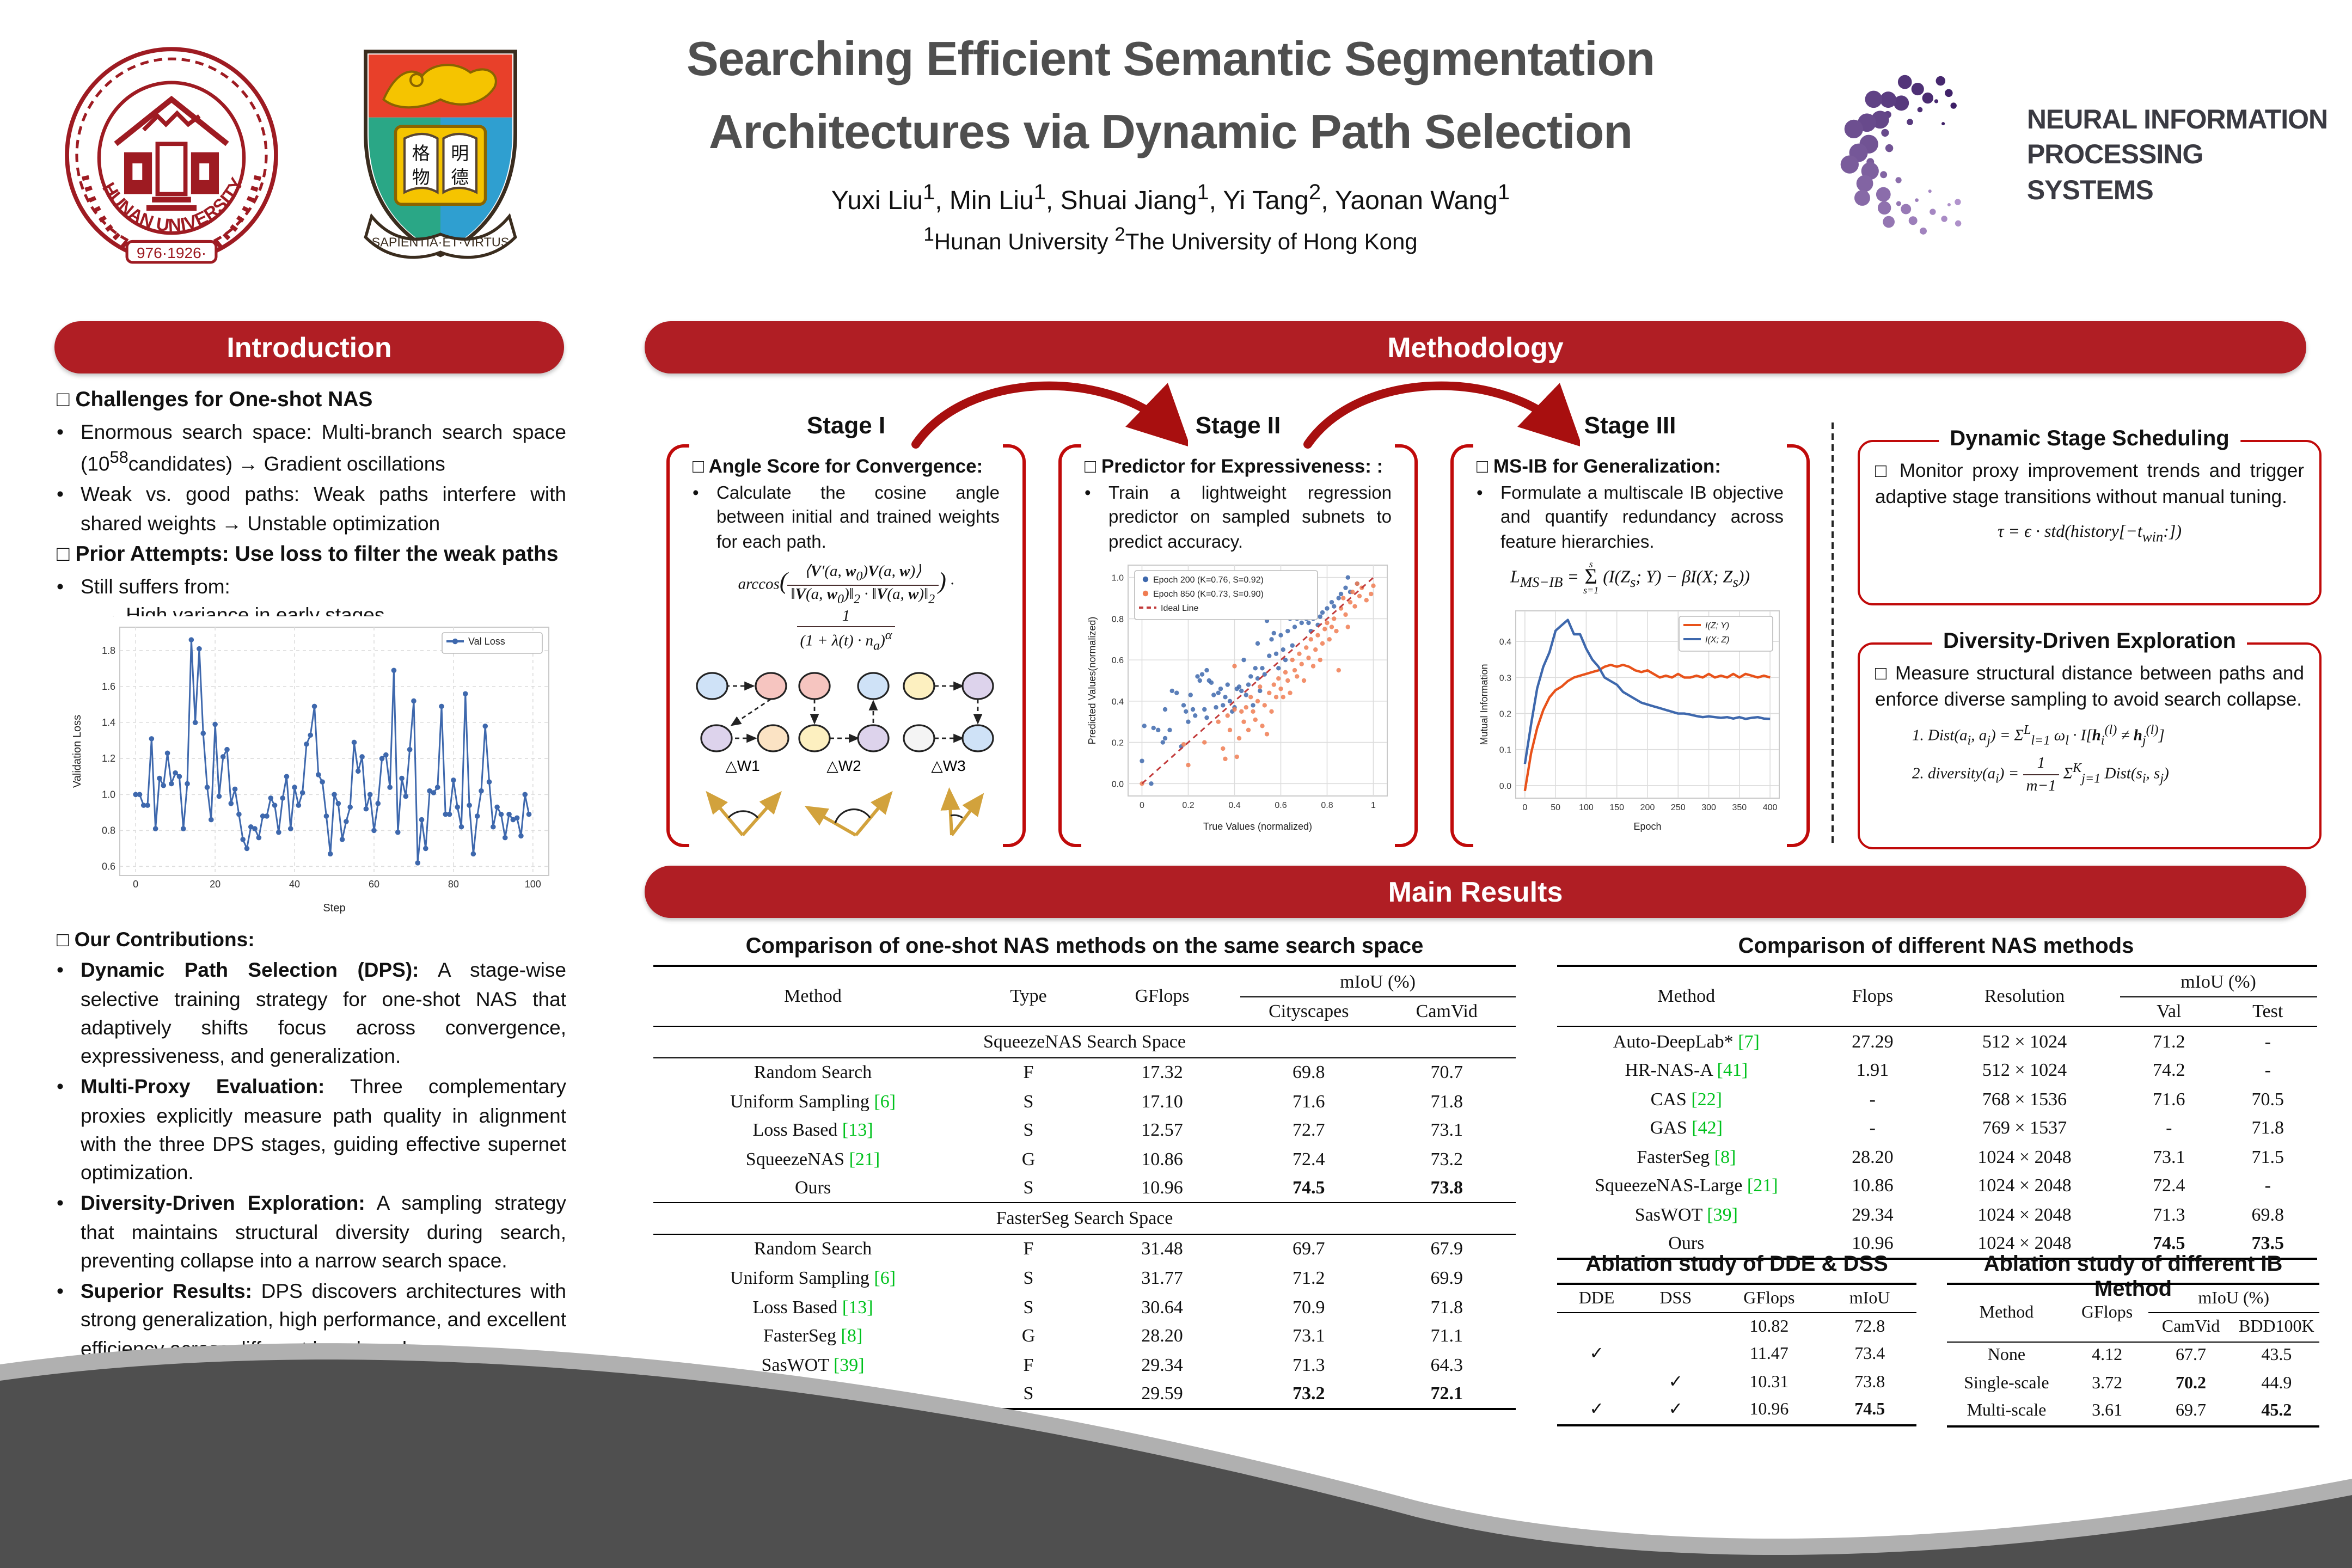 The width and height of the screenshot is (2352, 1568). Describe the element at coordinates (1092, 680) in the screenshot. I see `svg-text: Predicted Values(normalized)` at that location.